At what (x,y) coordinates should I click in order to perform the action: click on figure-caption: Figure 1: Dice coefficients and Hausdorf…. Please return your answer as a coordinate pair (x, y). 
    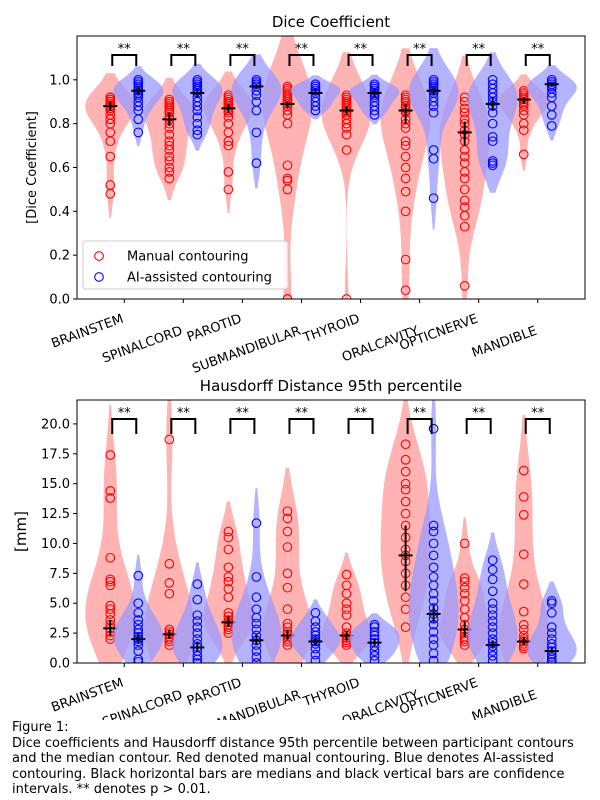
    Looking at the image, I should click on (302, 759).